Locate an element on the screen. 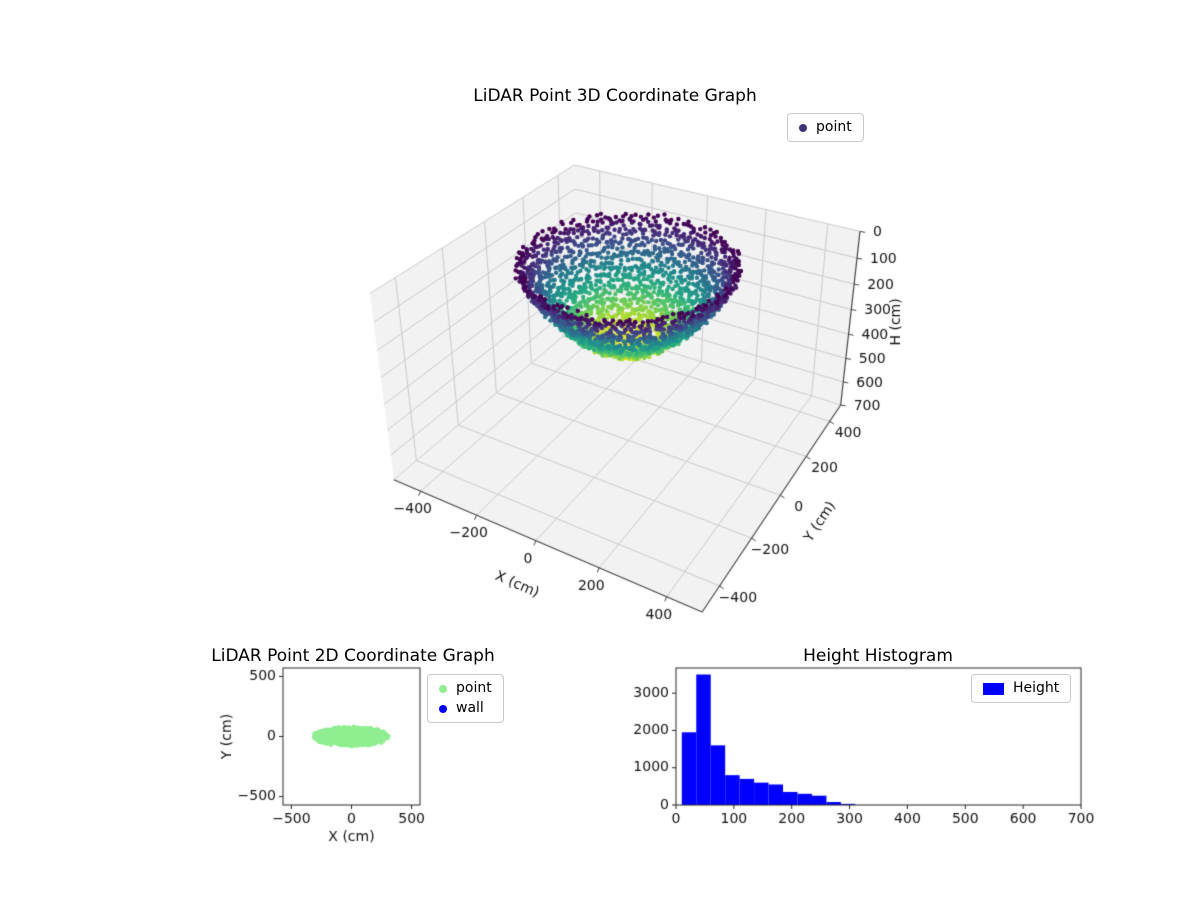 Image resolution: width=1200 pixels, height=900 pixels. legend-item-height: Height is located at coordinates (1021, 688).